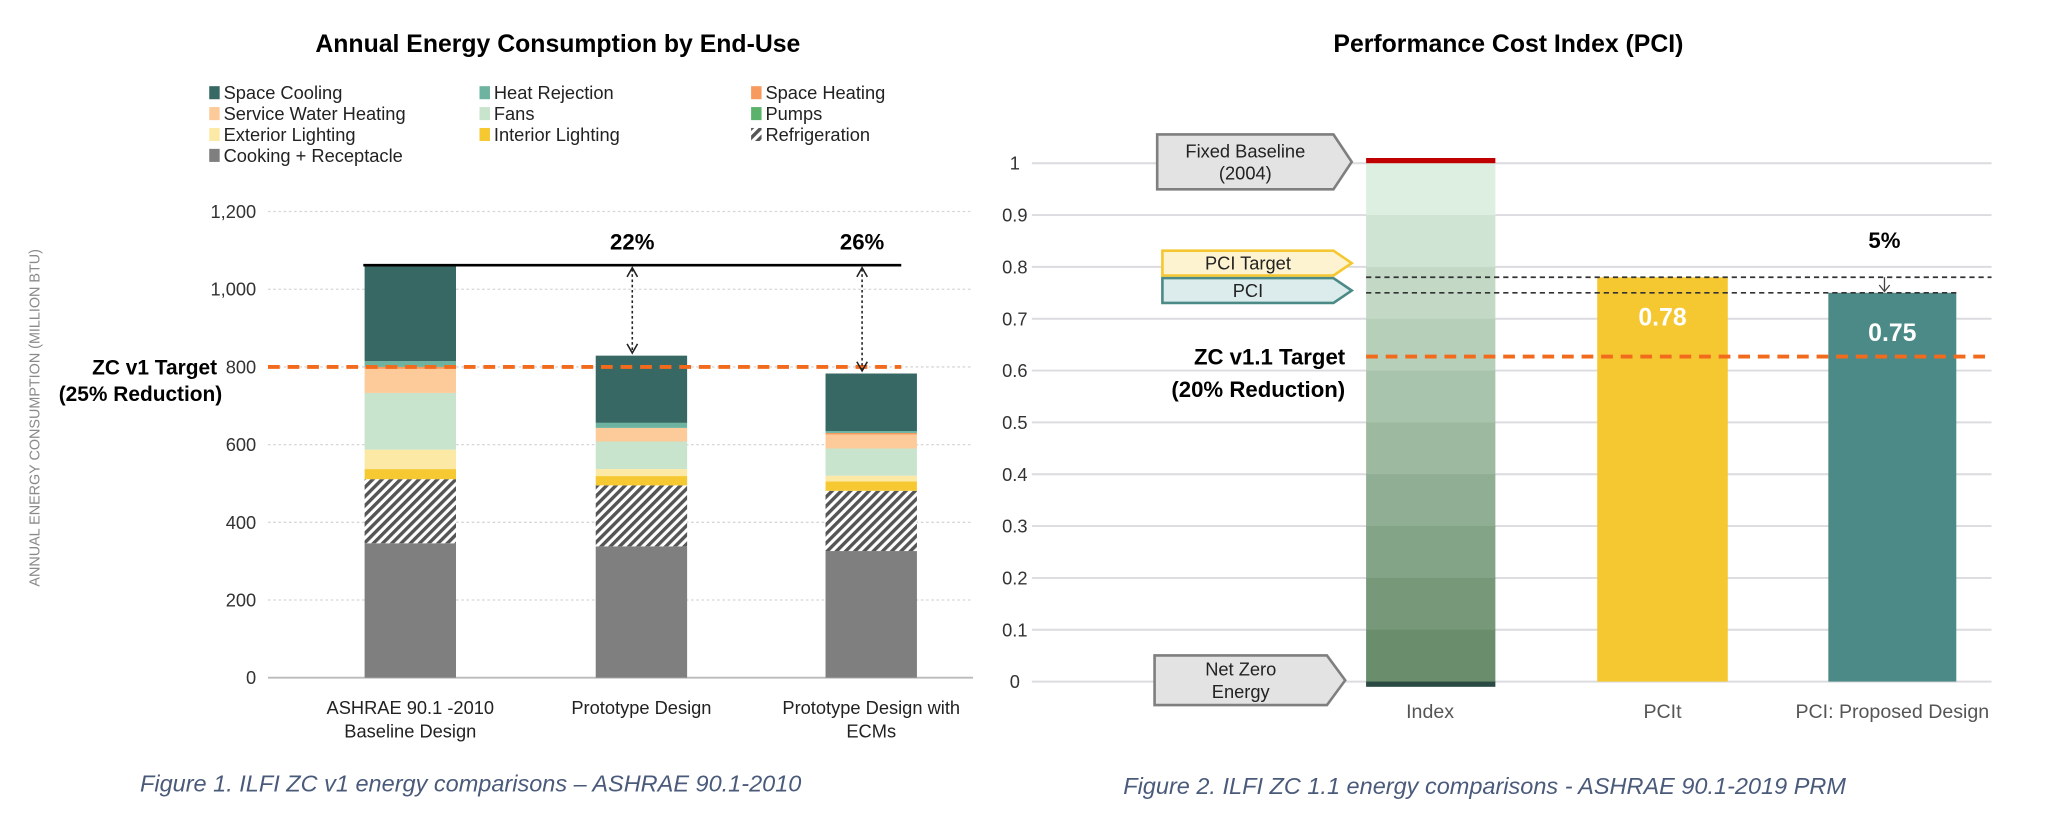 Image resolution: width=2048 pixels, height=820 pixels. I want to click on x-category-label: Prototype Design with, so click(871, 707).